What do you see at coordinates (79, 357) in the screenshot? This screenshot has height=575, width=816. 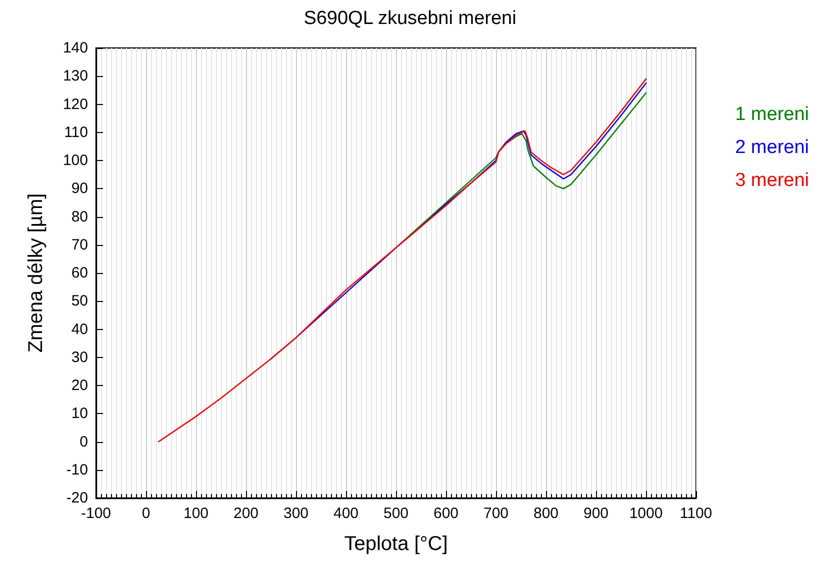 I see `y-tick-label: 30` at bounding box center [79, 357].